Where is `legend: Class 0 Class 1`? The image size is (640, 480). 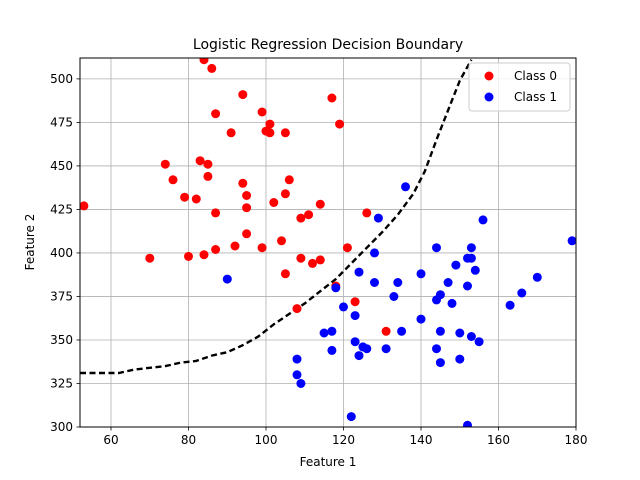 legend: Class 0 Class 1 is located at coordinates (519, 87).